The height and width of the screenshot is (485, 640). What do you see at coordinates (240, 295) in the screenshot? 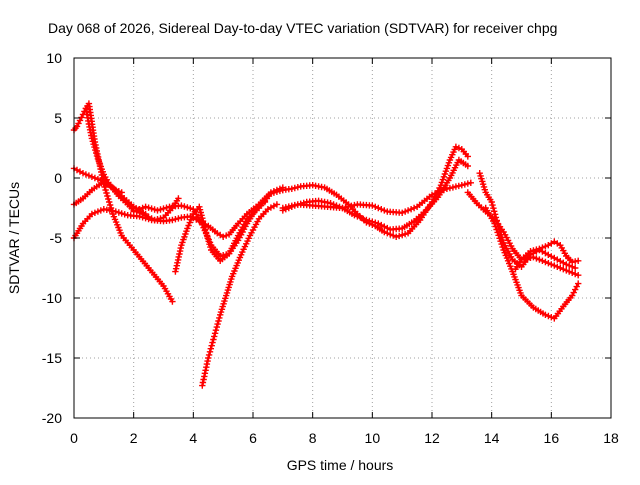
I see `series-arc-h` at bounding box center [240, 295].